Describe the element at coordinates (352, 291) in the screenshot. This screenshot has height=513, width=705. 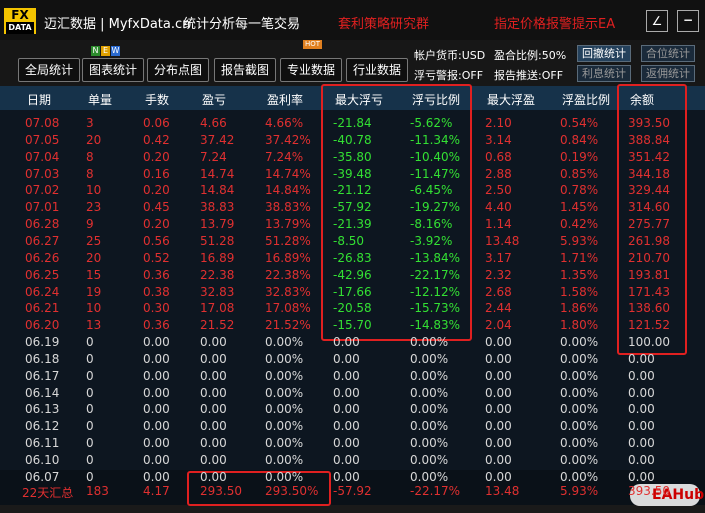
I see `table-cell: -17.66` at that location.